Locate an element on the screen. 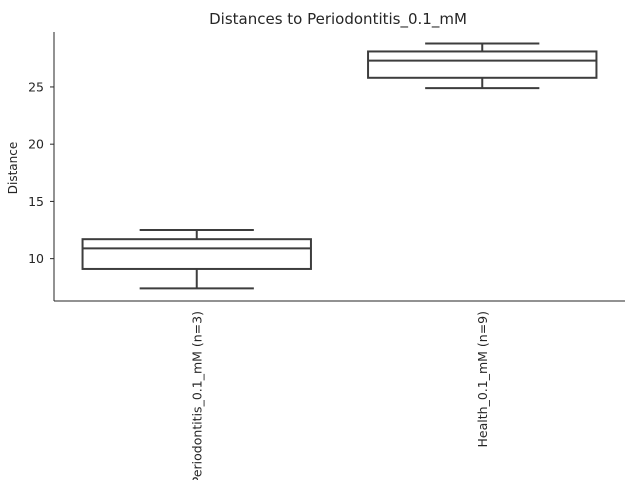 This screenshot has height=480, width=640. category-label: Health_0.1_mM (n=9) is located at coordinates (482, 379).